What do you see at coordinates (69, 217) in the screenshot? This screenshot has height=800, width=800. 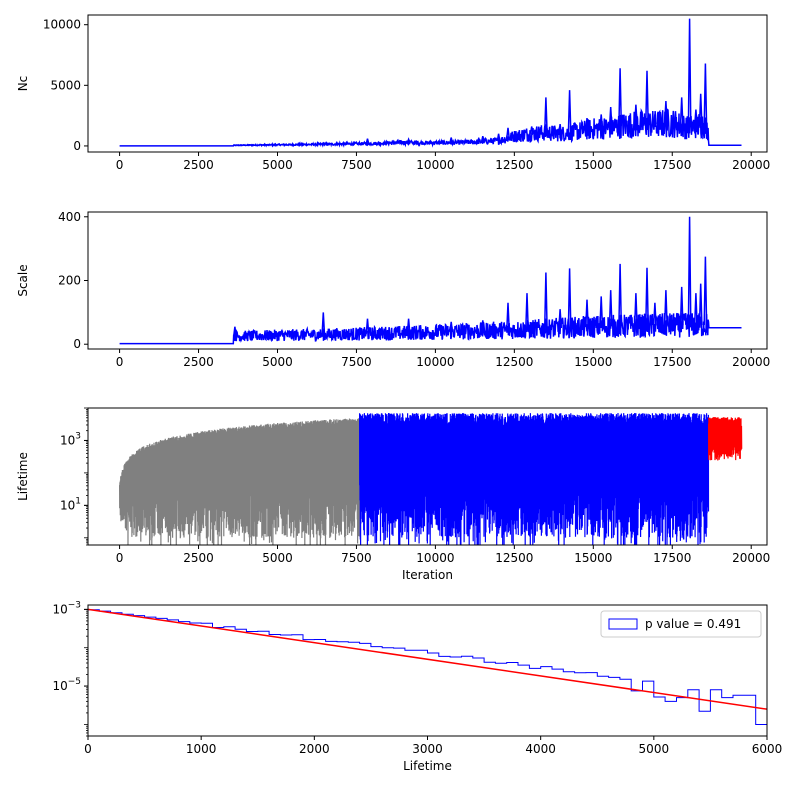 I see `y-tick-label: 400` at bounding box center [69, 217].